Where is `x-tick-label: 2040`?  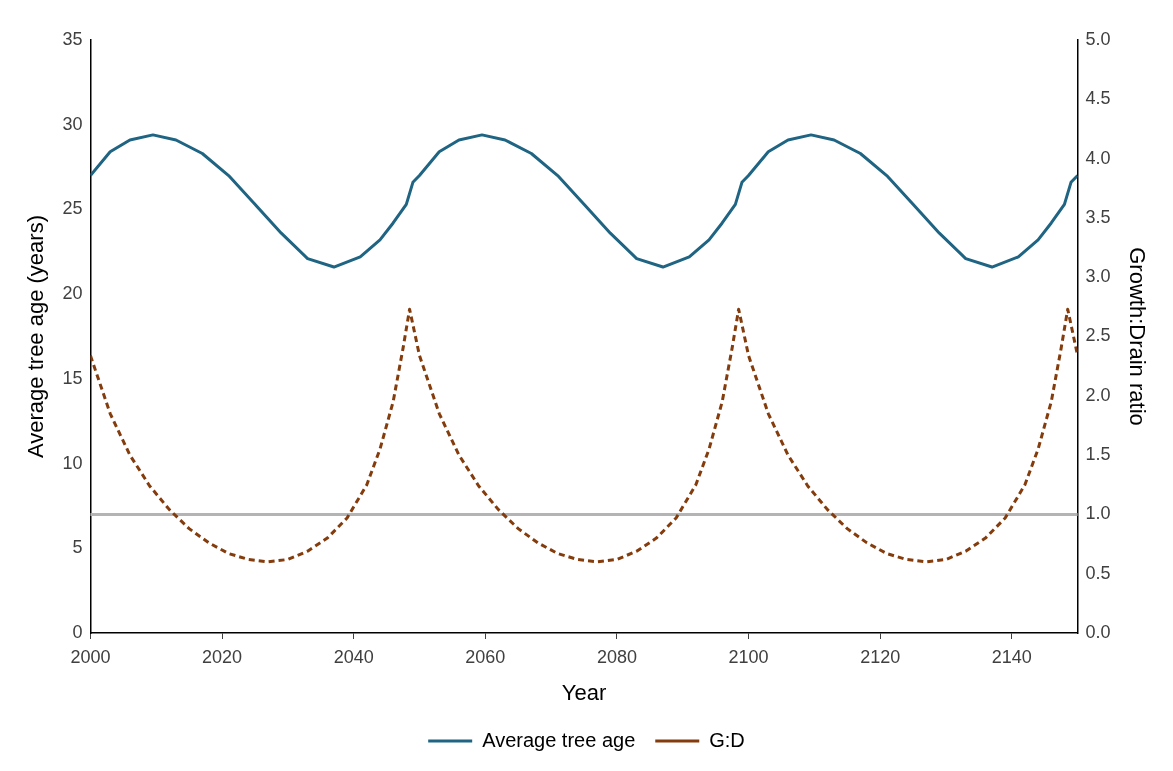
x-tick-label: 2040 is located at coordinates (353, 656).